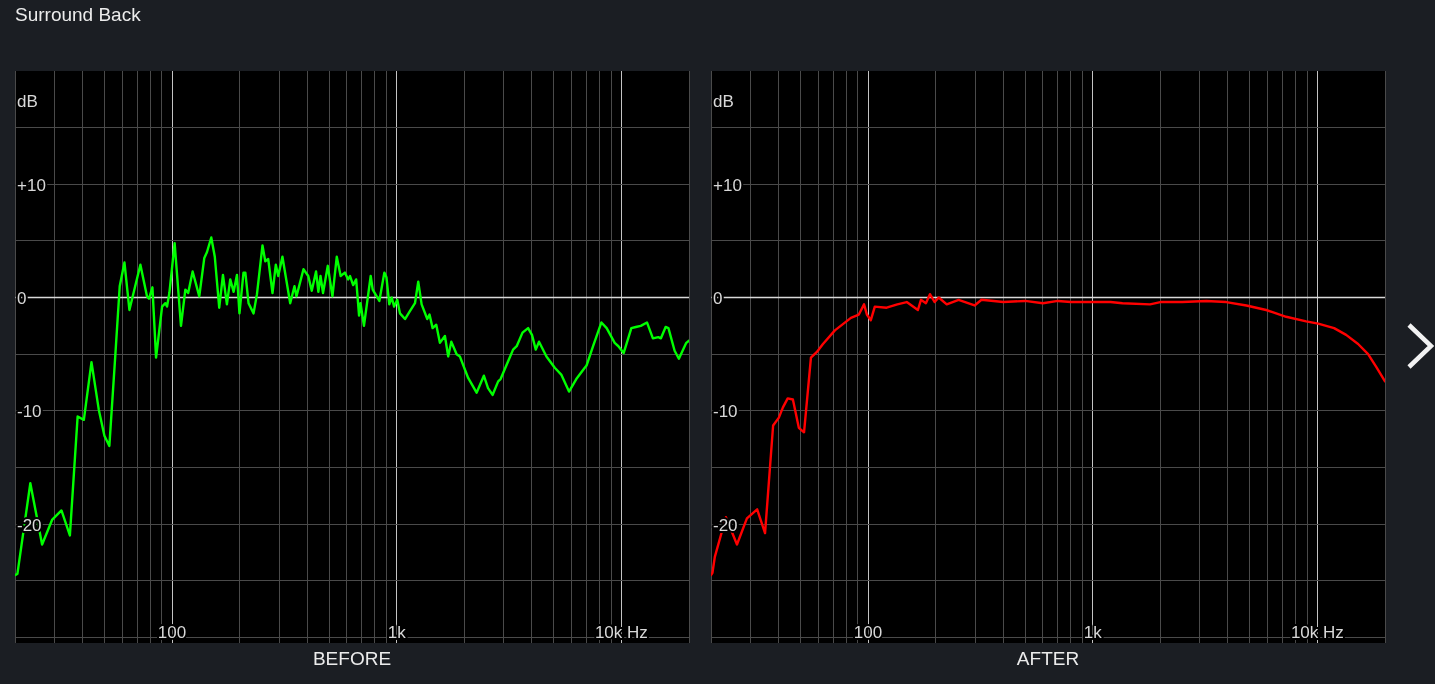 This screenshot has width=1435, height=684. Describe the element at coordinates (78, 15) in the screenshot. I see `chart-title: Surround Back` at that location.